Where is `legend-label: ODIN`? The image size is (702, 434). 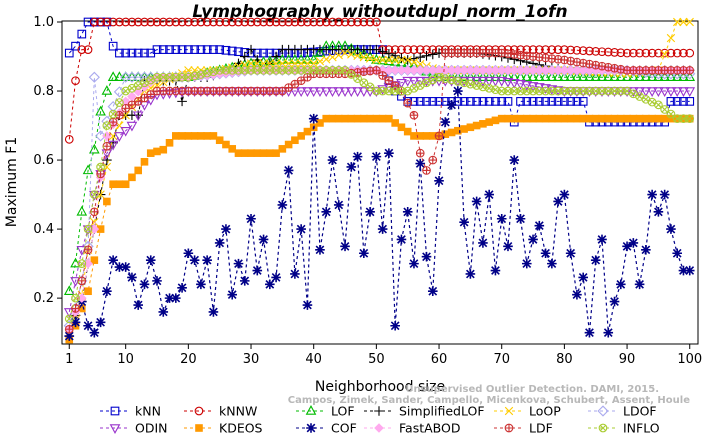 legend-label: ODIN is located at coordinates (151, 427).